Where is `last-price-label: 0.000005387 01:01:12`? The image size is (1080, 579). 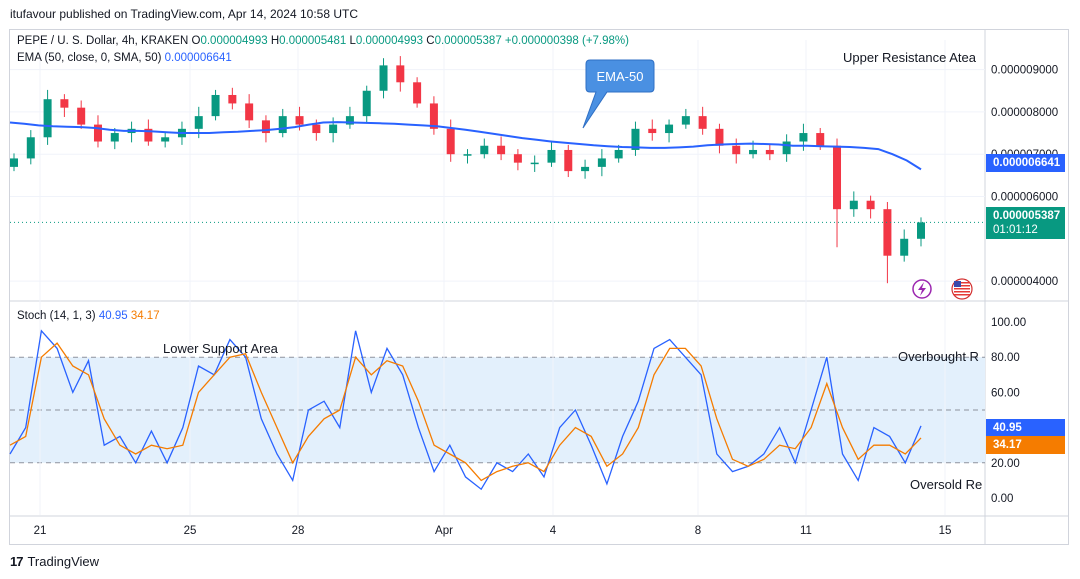
last-price-label: 0.000005387 01:01:12 is located at coordinates (1025, 223).